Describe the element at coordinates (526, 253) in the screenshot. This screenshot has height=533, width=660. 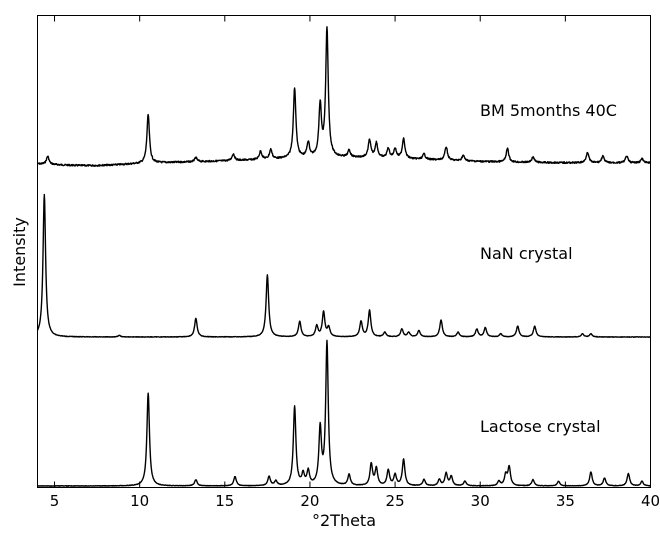
I see `series-label-1: NaN crystal` at that location.